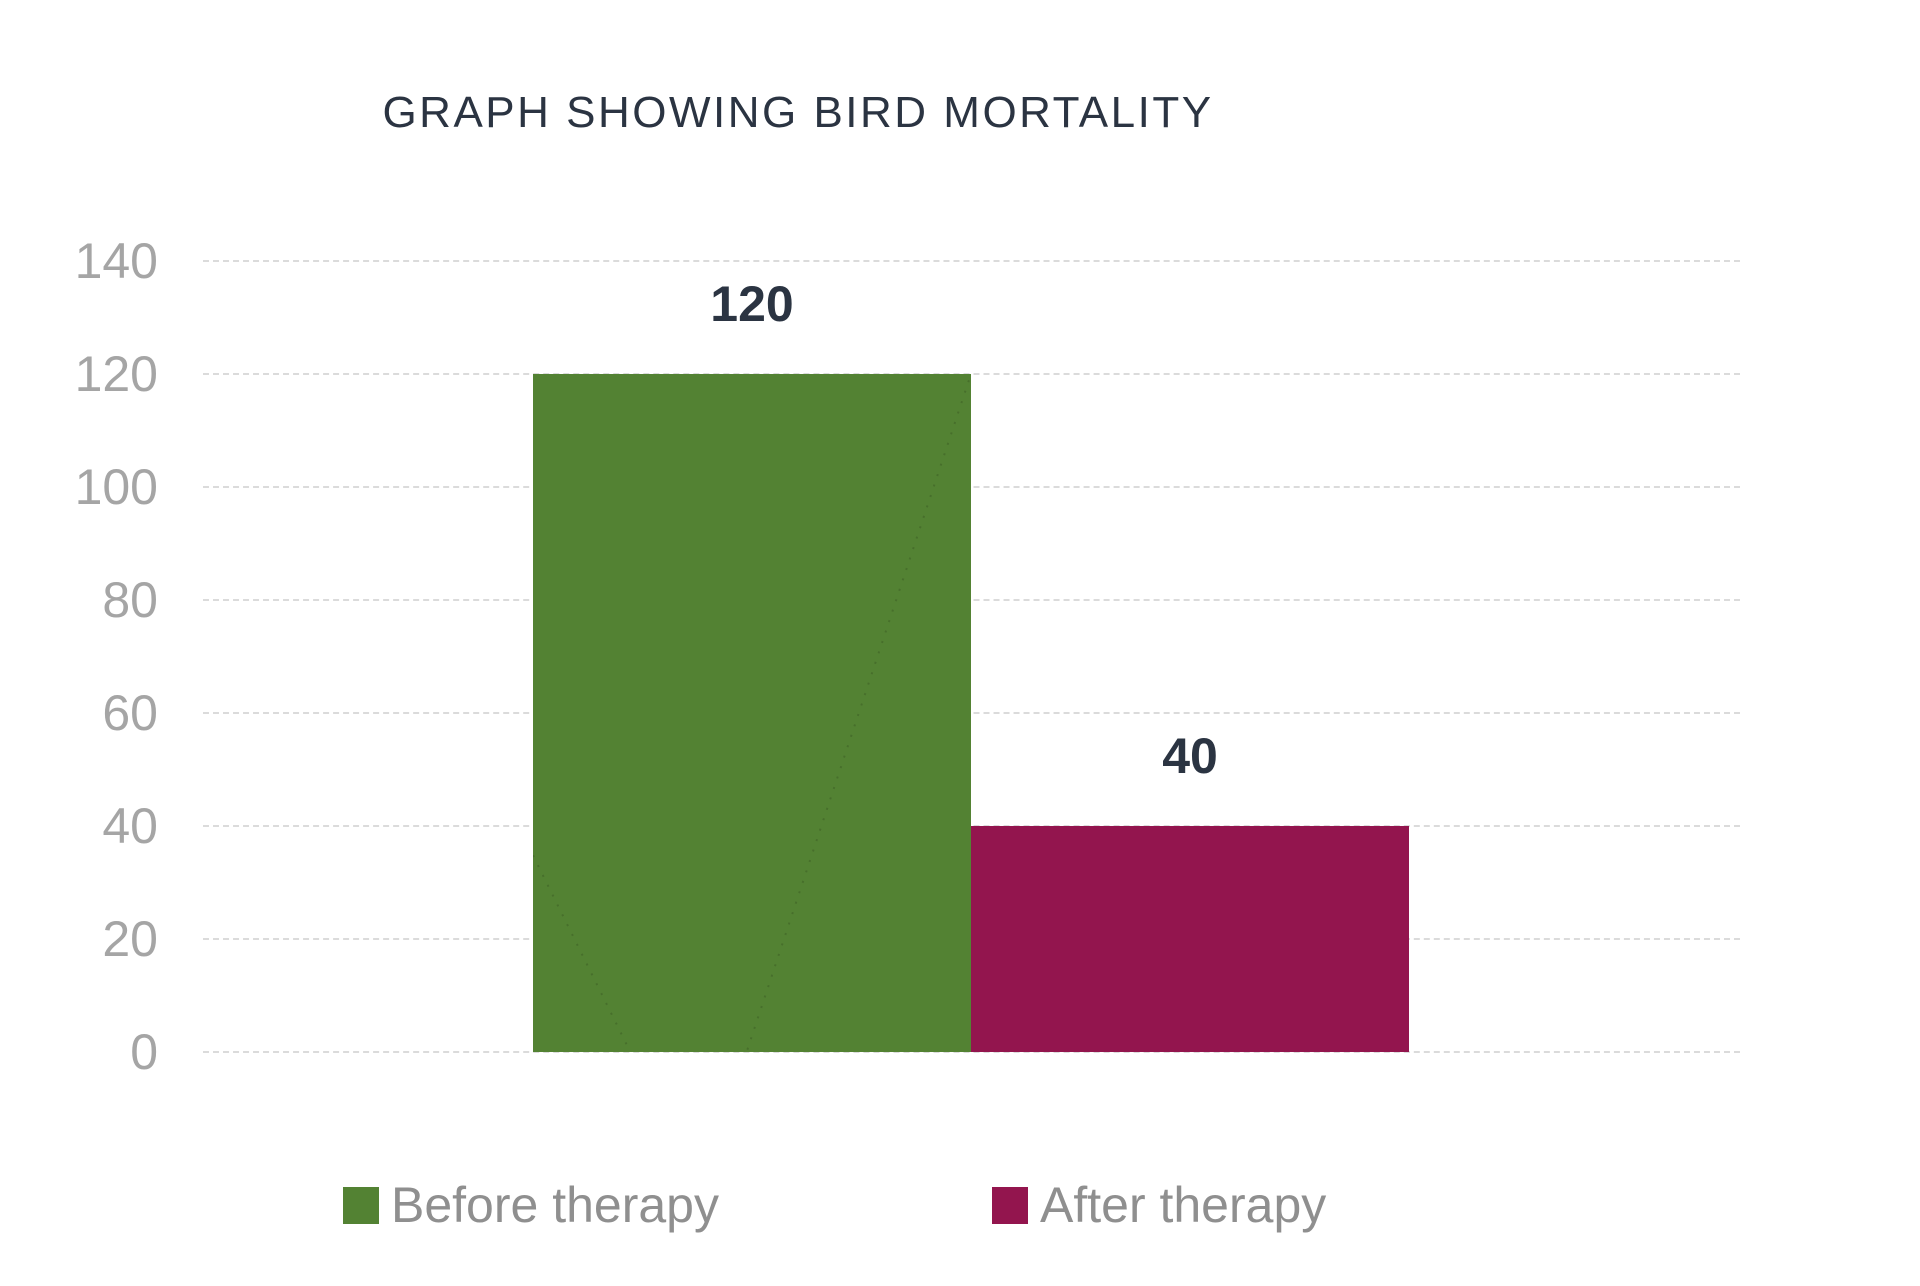 Image resolution: width=1920 pixels, height=1286 pixels. Describe the element at coordinates (144, 1052) in the screenshot. I see `y-axis-tick-label-0: 0` at that location.